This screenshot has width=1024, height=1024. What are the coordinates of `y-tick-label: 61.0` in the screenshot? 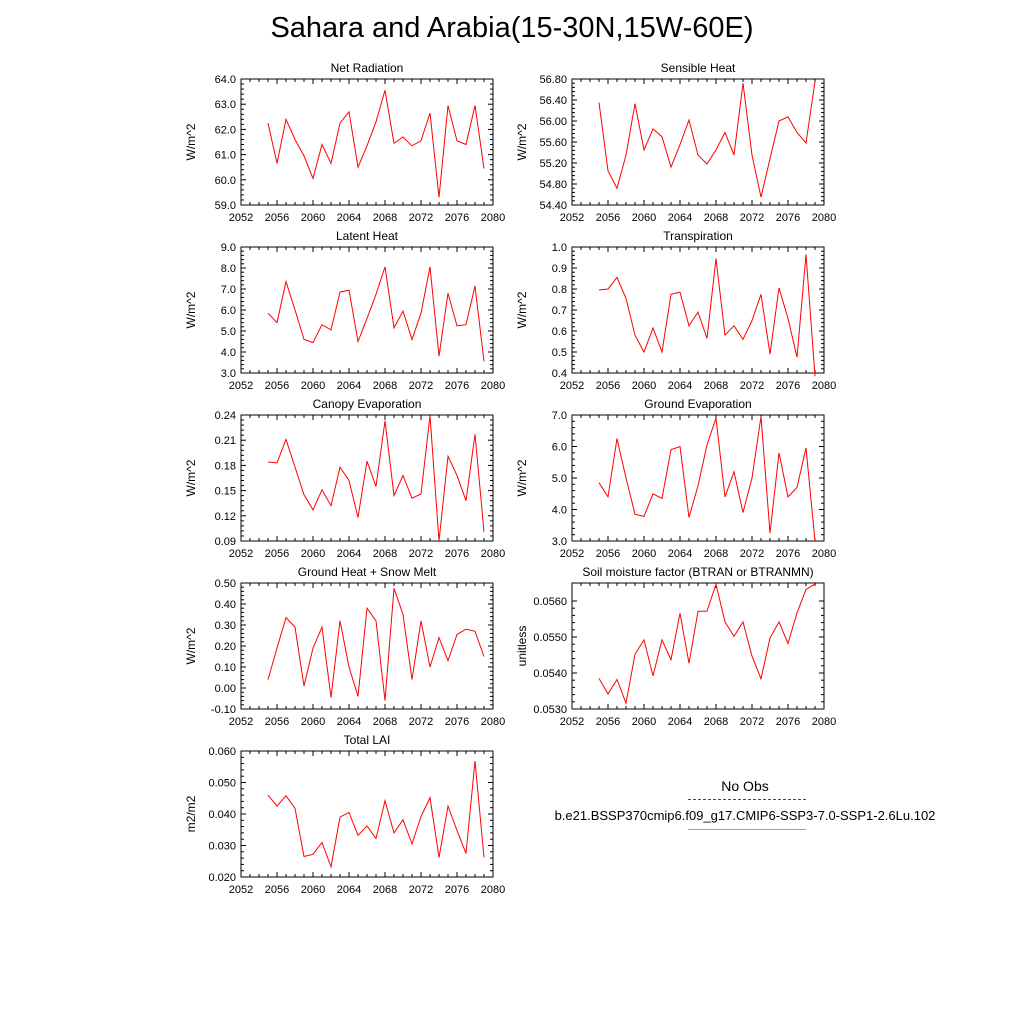 It's located at (225, 156).